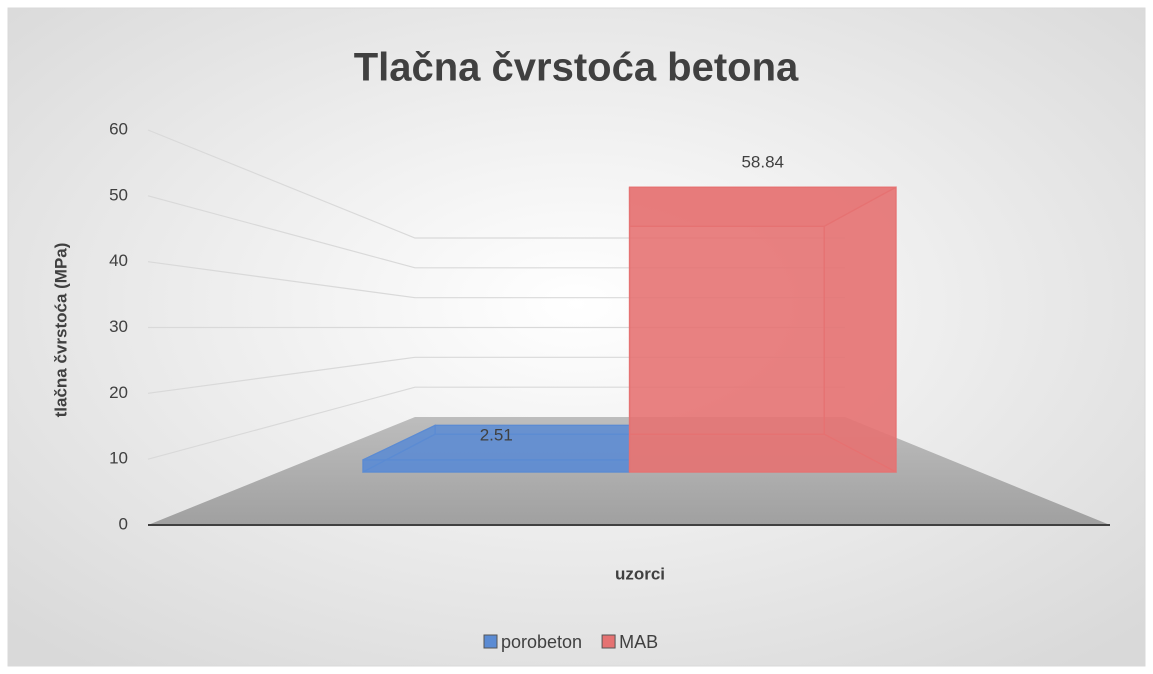 The image size is (1153, 674). I want to click on legend-label: MAB, so click(638, 642).